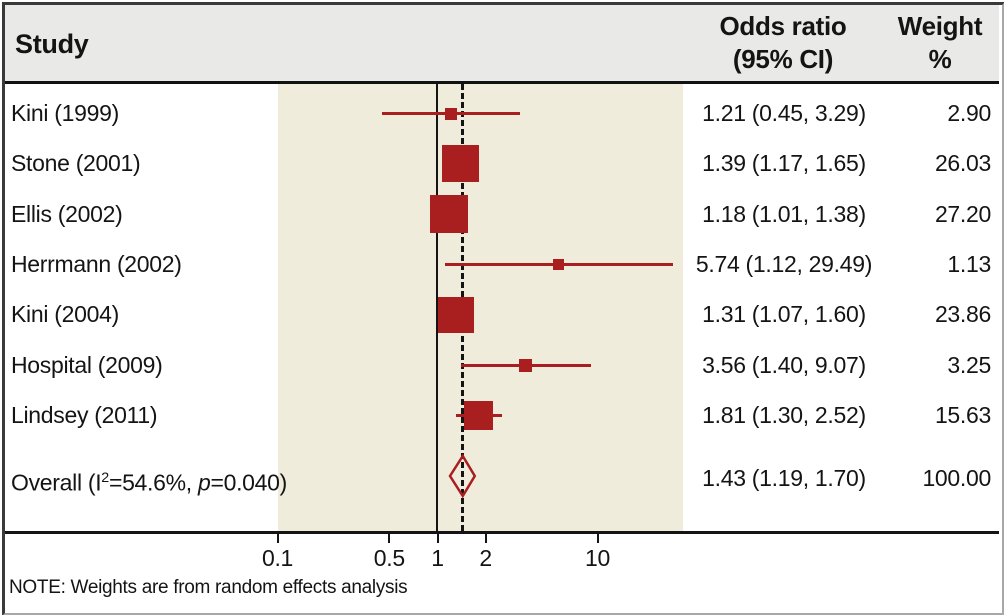  What do you see at coordinates (502, 44) in the screenshot?
I see `table-header: Study Odds ratio (95% CI) Weight %` at bounding box center [502, 44].